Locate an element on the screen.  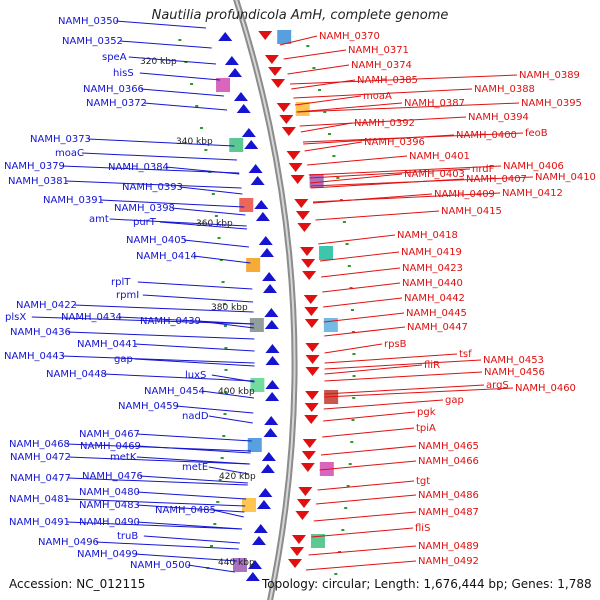
gene-label-left: NAMH_0372 is located at coordinates (116, 103).